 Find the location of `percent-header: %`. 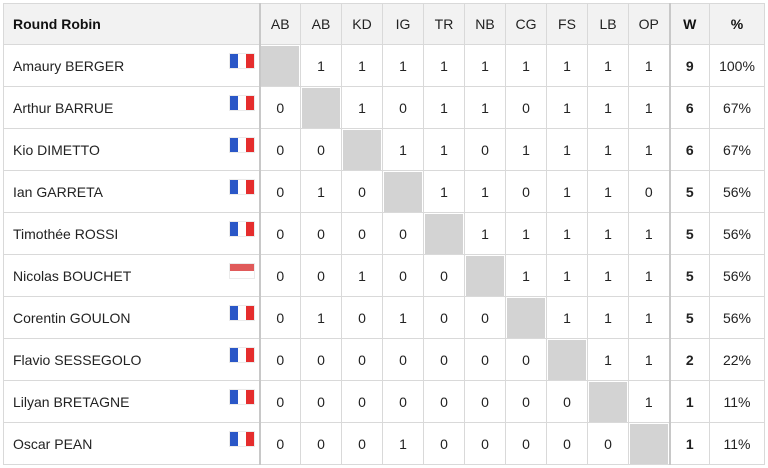

percent-header: % is located at coordinates (737, 24).